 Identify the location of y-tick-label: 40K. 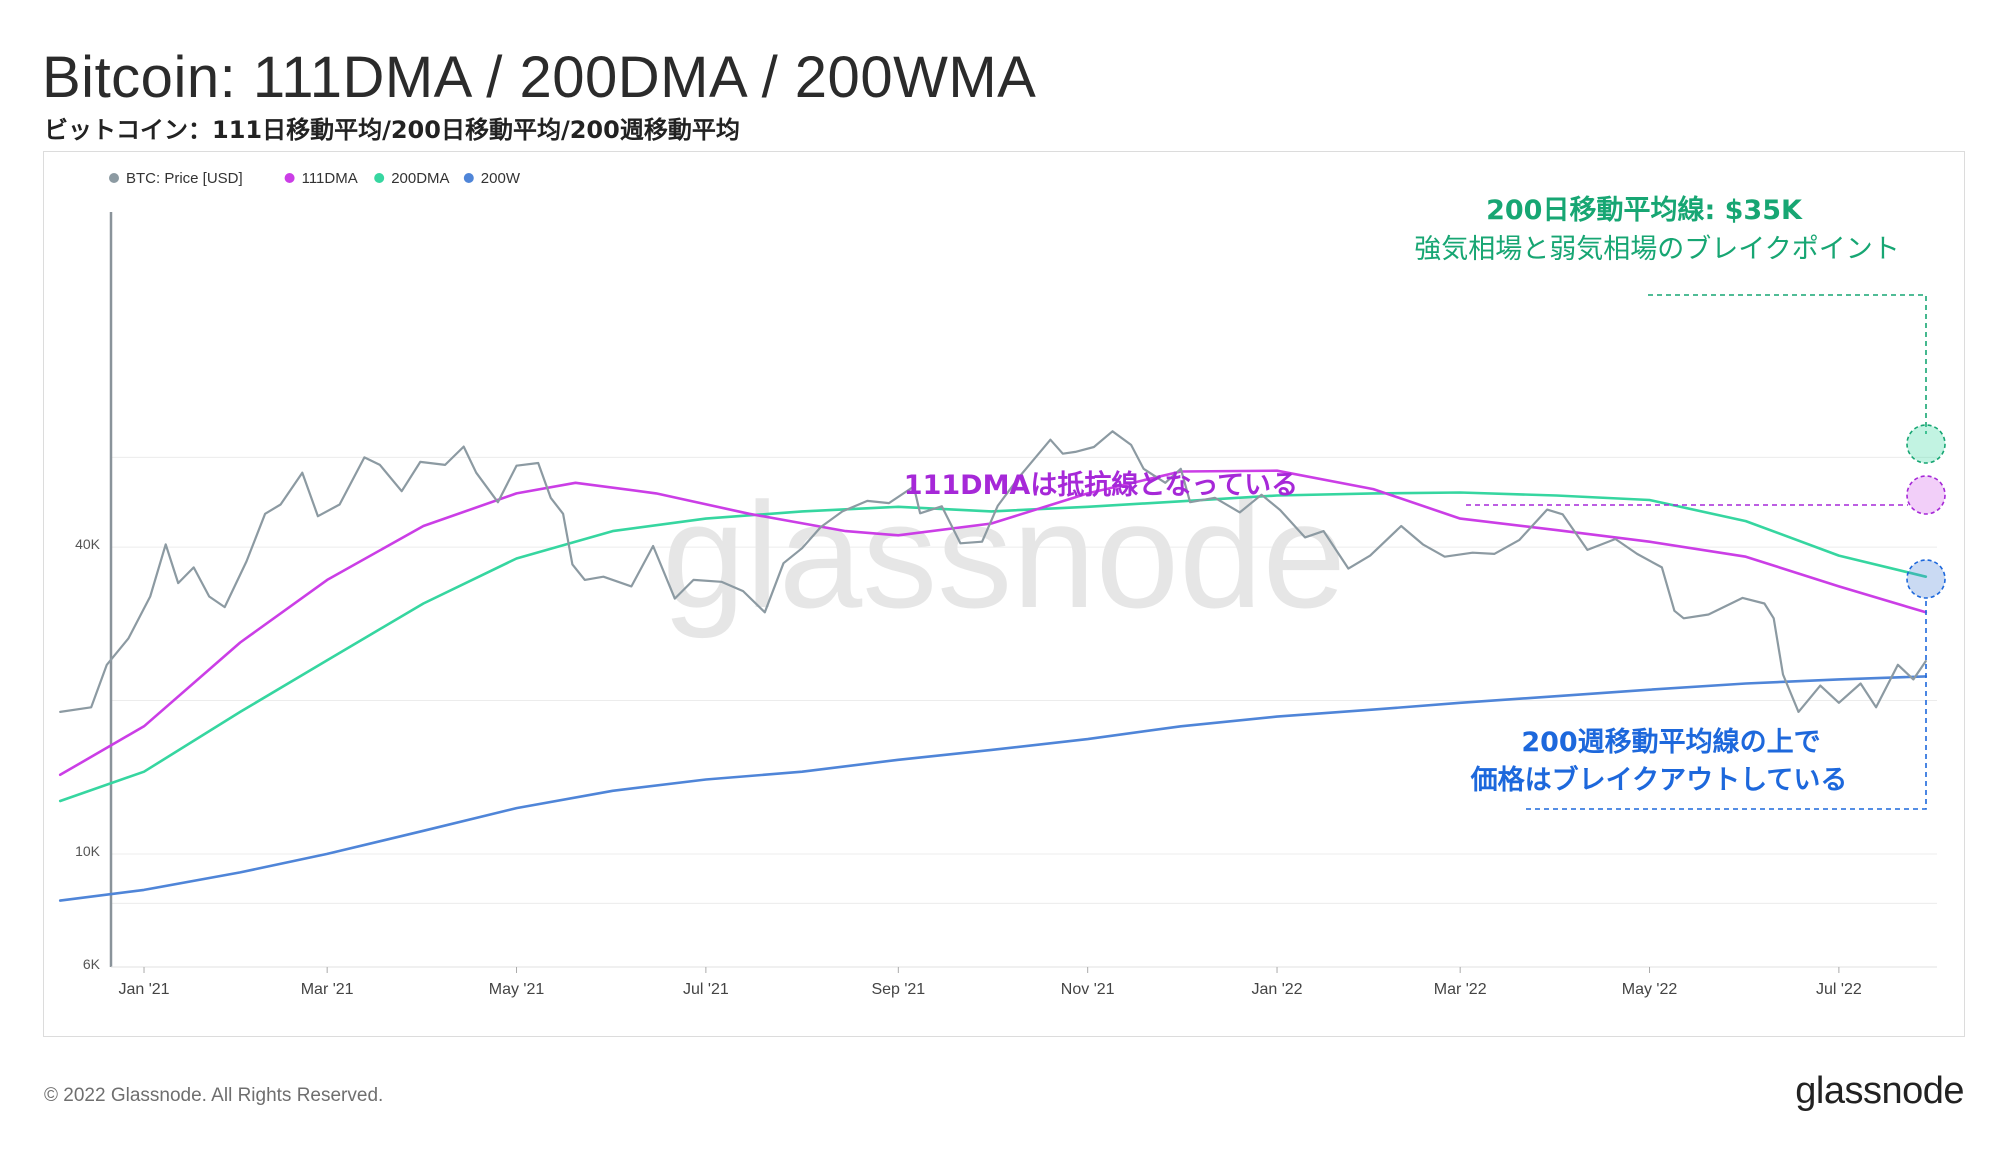
(88, 544).